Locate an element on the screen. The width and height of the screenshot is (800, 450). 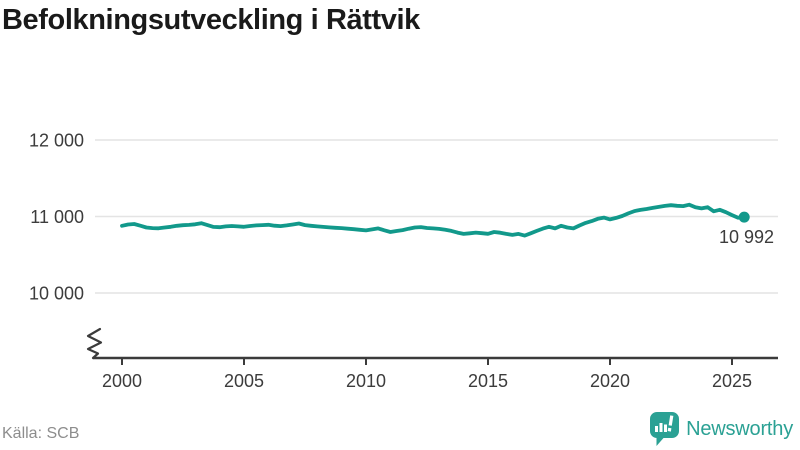
y-axis-tick-label: 10 000 is located at coordinates (56, 294).